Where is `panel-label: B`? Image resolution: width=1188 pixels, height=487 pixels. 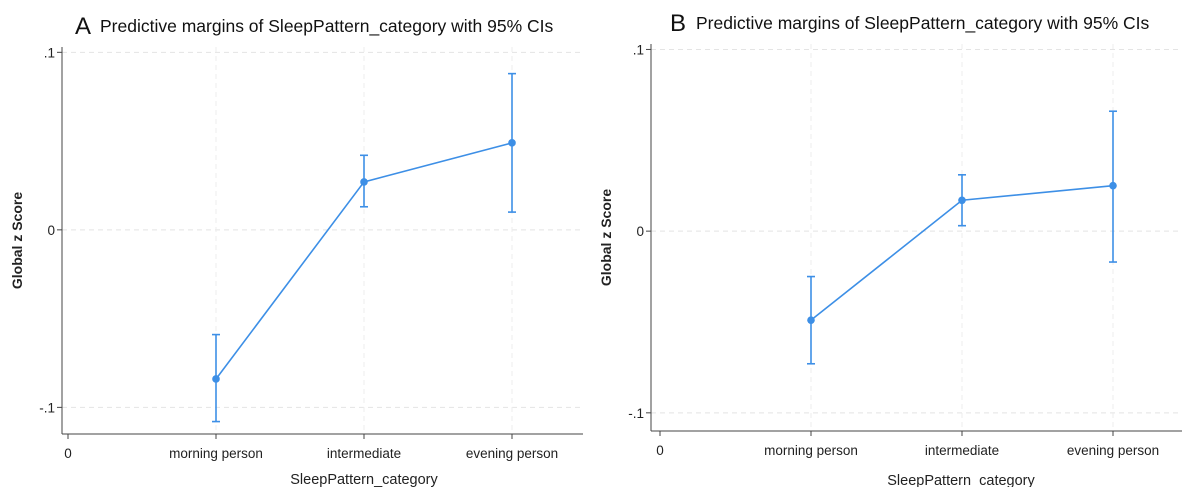 panel-label: B is located at coordinates (678, 23).